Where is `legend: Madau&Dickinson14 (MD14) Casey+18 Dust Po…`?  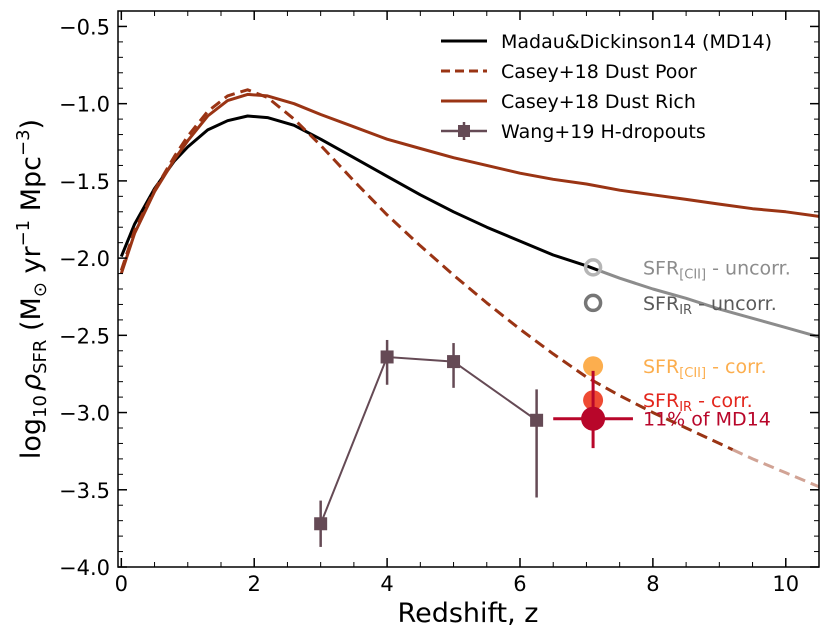 legend: Madau&Dickinson14 (MD14) Casey+18 Dust Po… is located at coordinates (606, 87).